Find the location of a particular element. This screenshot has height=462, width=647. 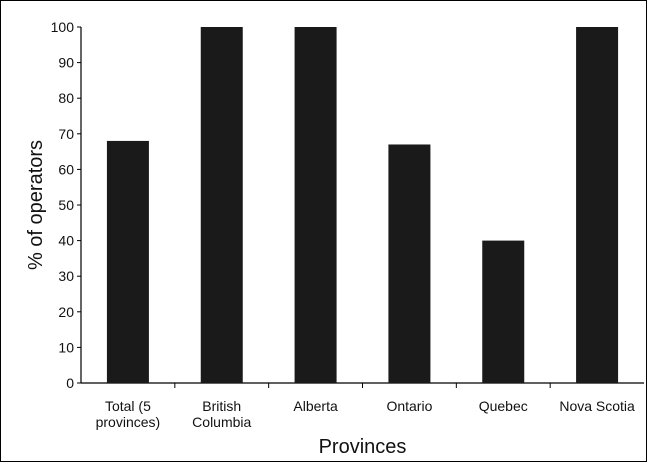

y-tick-label: 50 is located at coordinates (66, 205).